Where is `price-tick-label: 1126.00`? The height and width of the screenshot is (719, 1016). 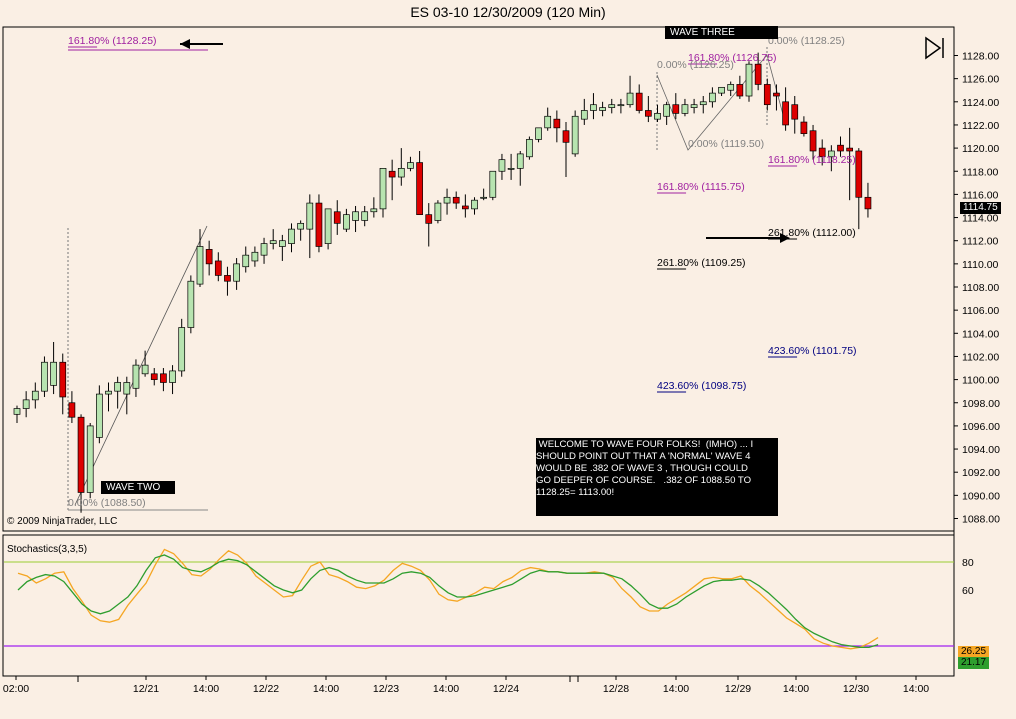 price-tick-label: 1126.00 is located at coordinates (980, 80).